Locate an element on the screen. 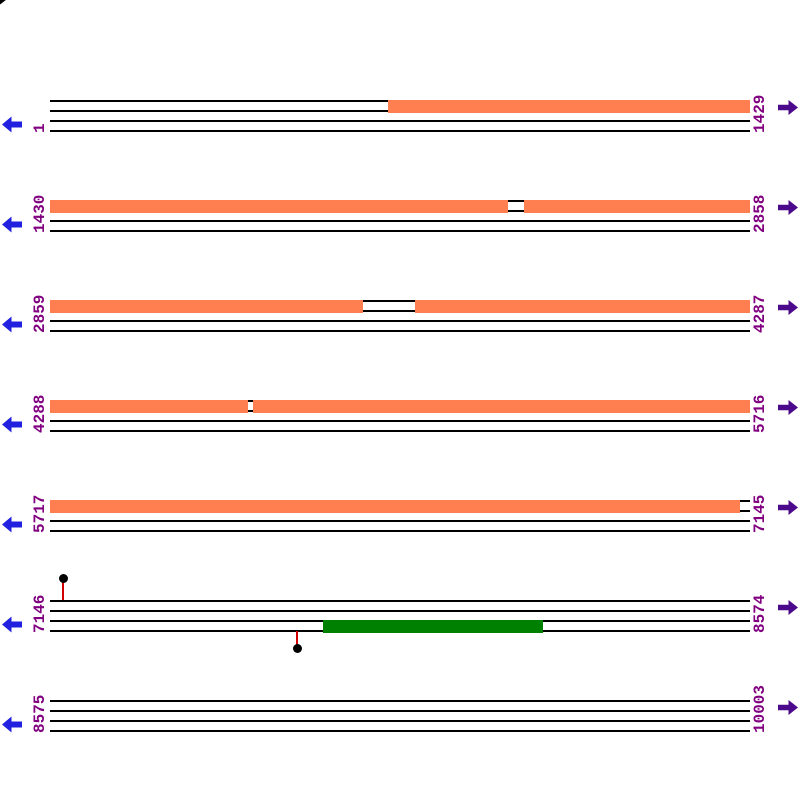 Image resolution: width=800 pixels, height=800 pixels. map-row-2: 1430 2858 is located at coordinates (400, 247).